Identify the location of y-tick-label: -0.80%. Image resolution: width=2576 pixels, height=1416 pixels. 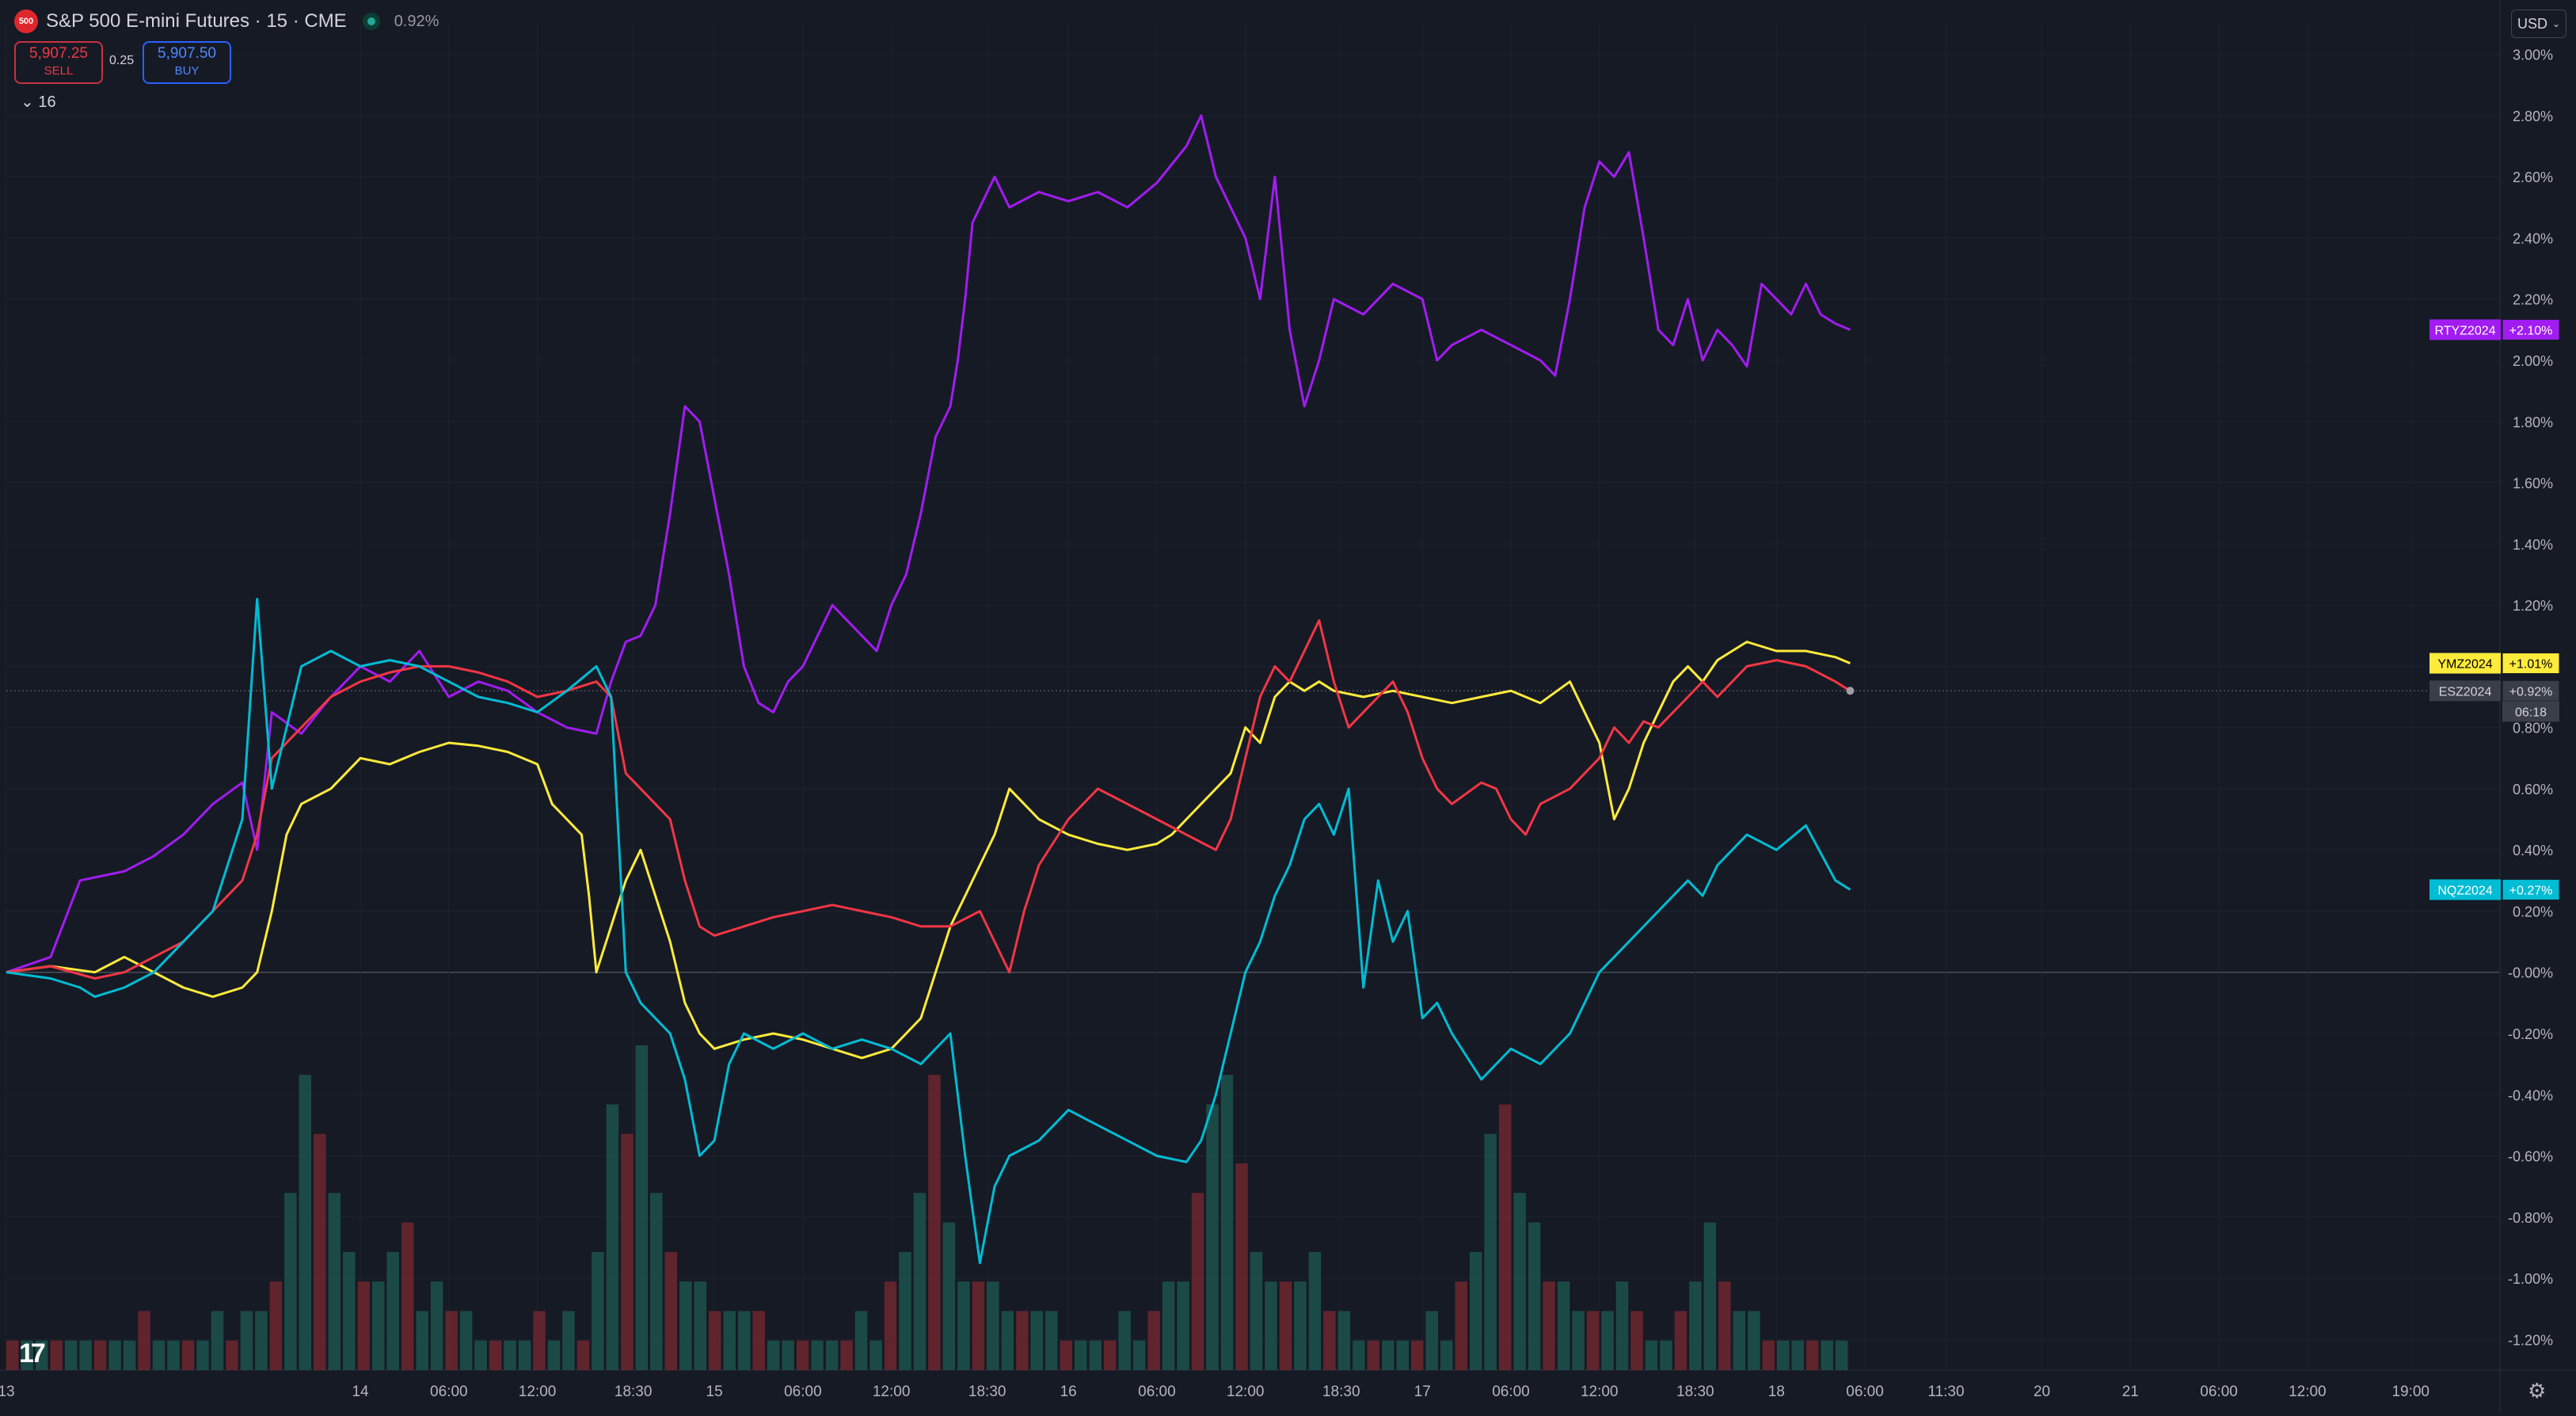
(2530, 1218).